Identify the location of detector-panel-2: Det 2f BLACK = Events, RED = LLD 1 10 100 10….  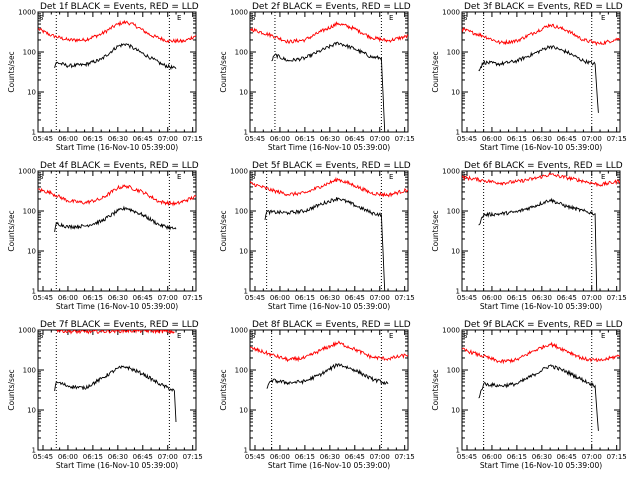
(317, 77).